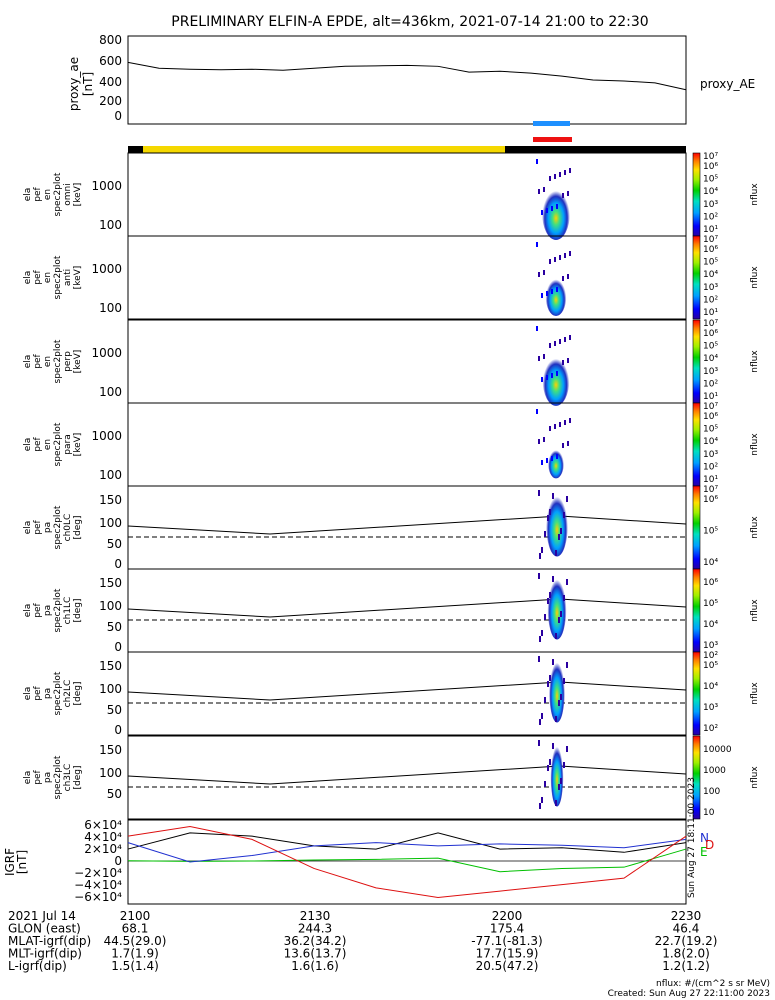 Image resolution: width=775 pixels, height=1000 pixels. What do you see at coordinates (407, 842) in the screenshot?
I see `igrf-n-line` at bounding box center [407, 842].